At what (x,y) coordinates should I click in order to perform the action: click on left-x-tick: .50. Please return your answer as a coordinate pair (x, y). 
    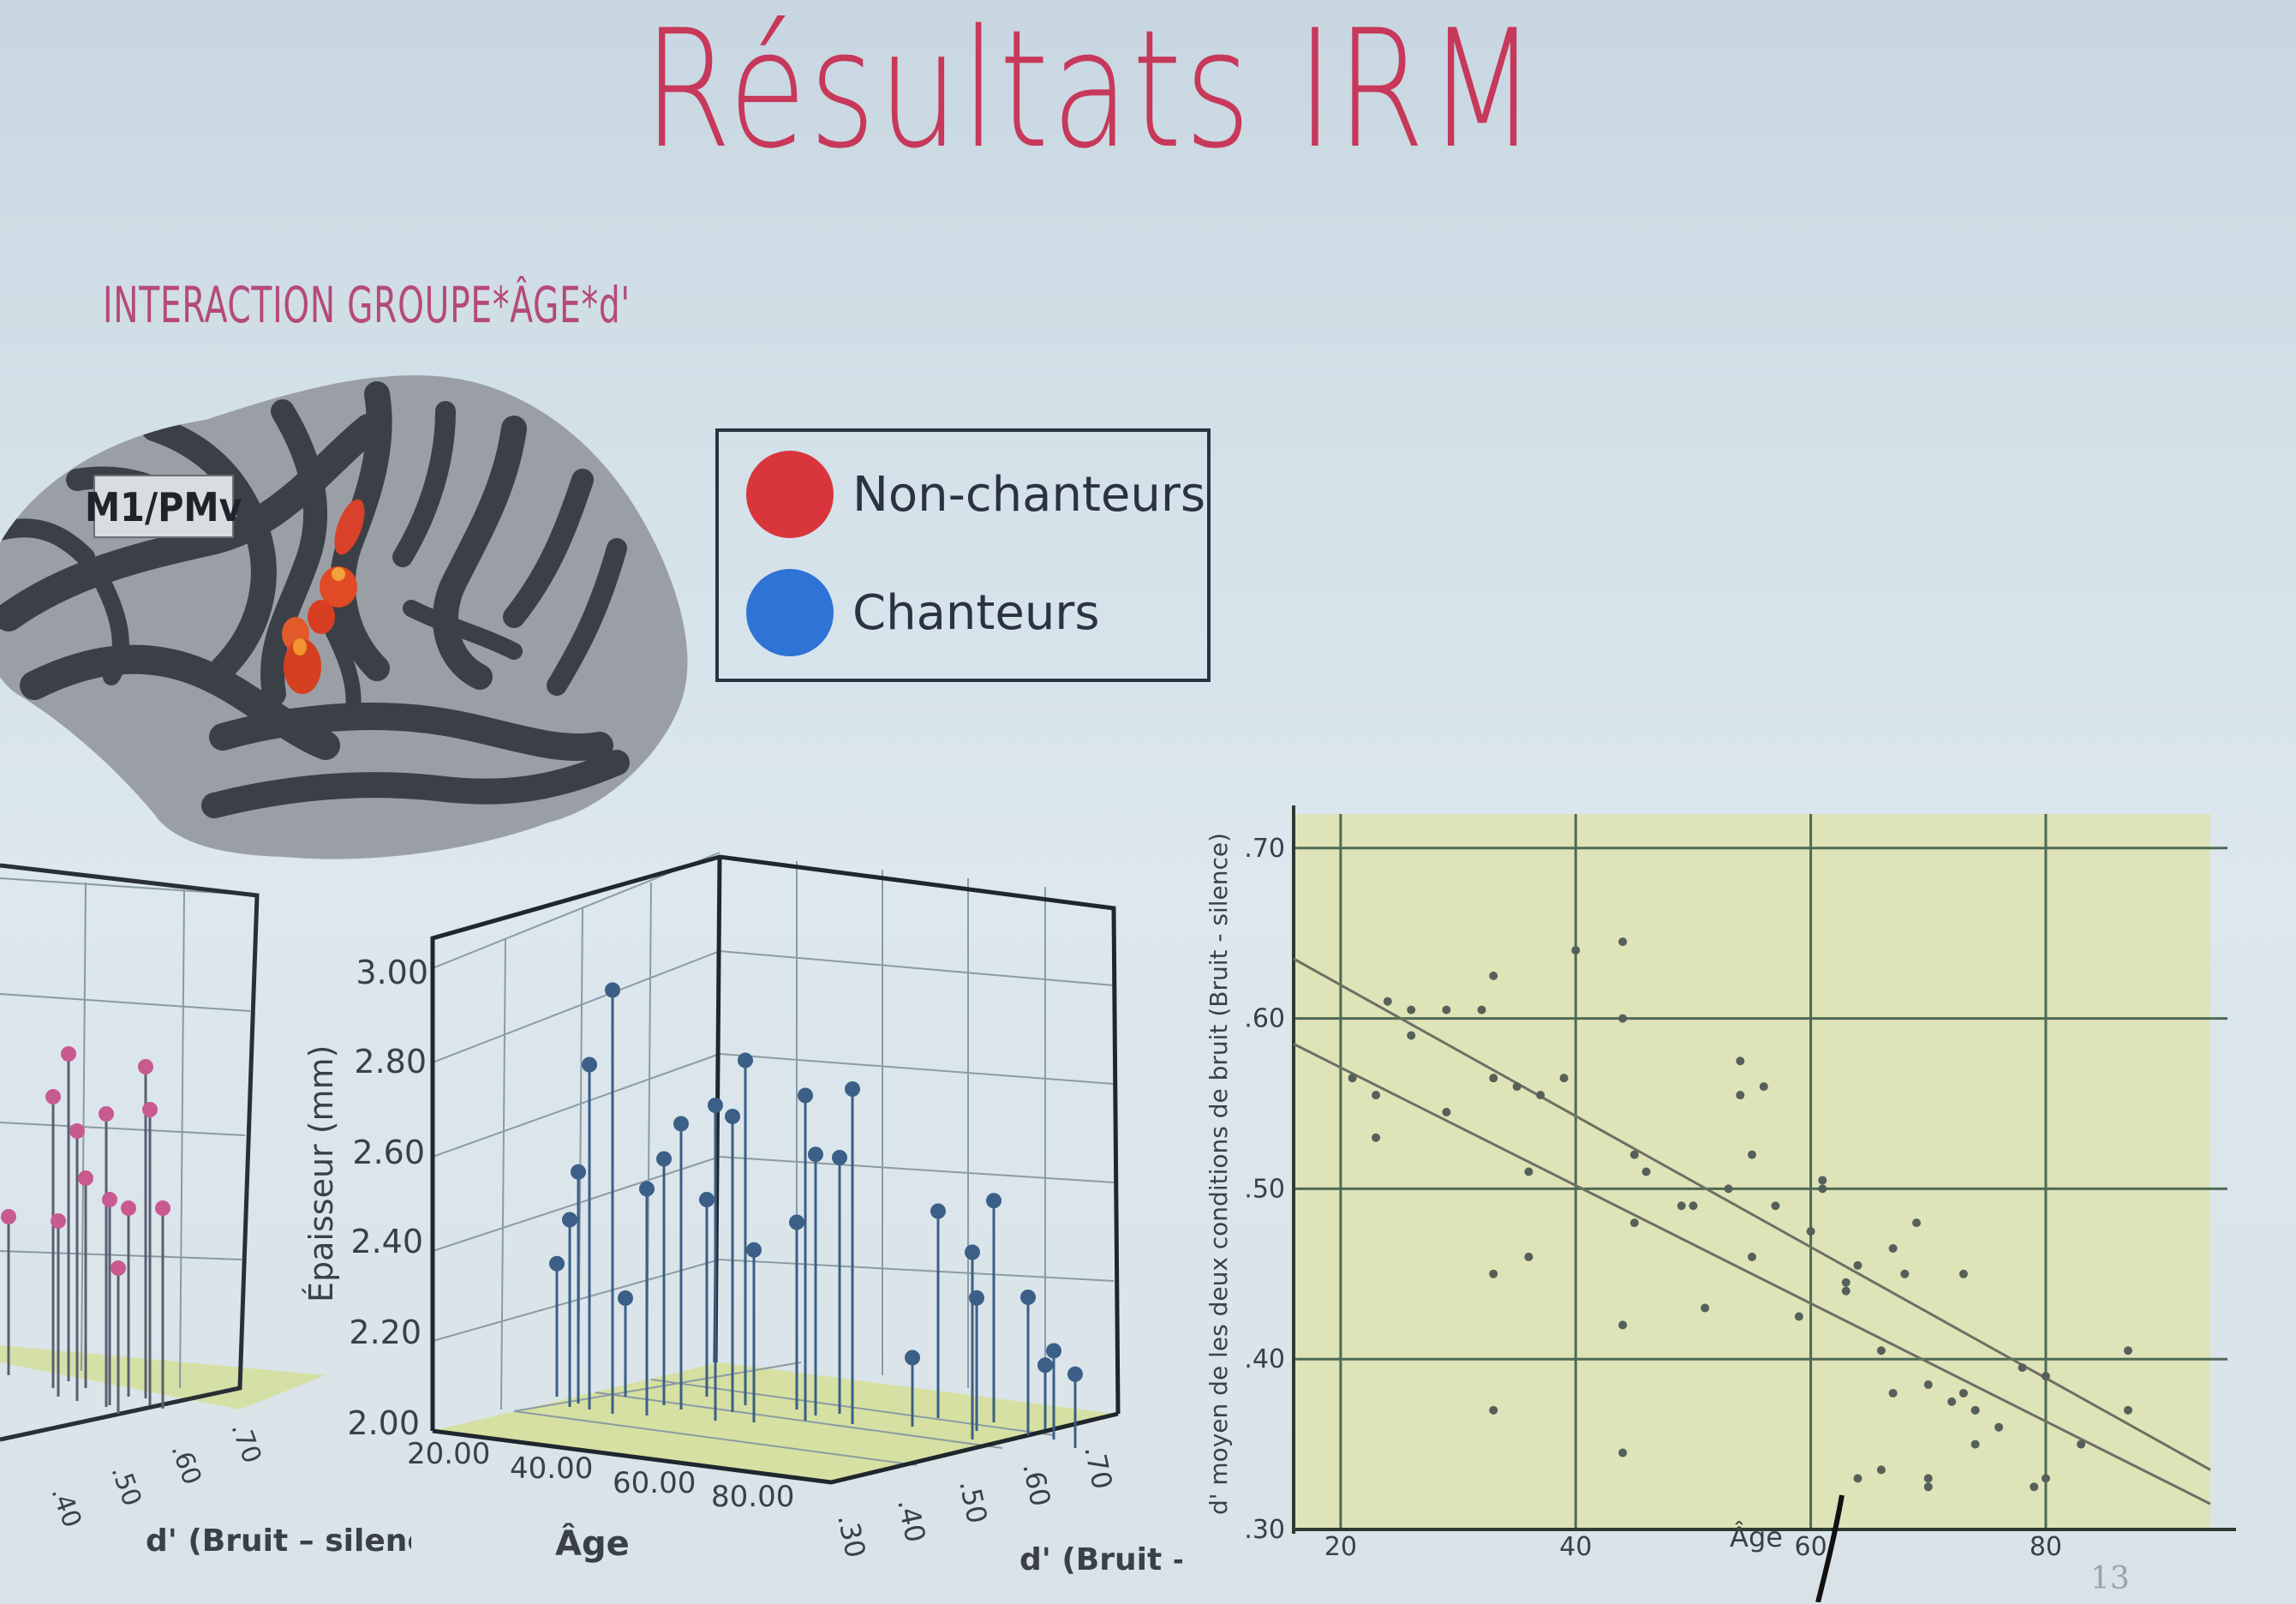
    Looking at the image, I should click on (125, 1486).